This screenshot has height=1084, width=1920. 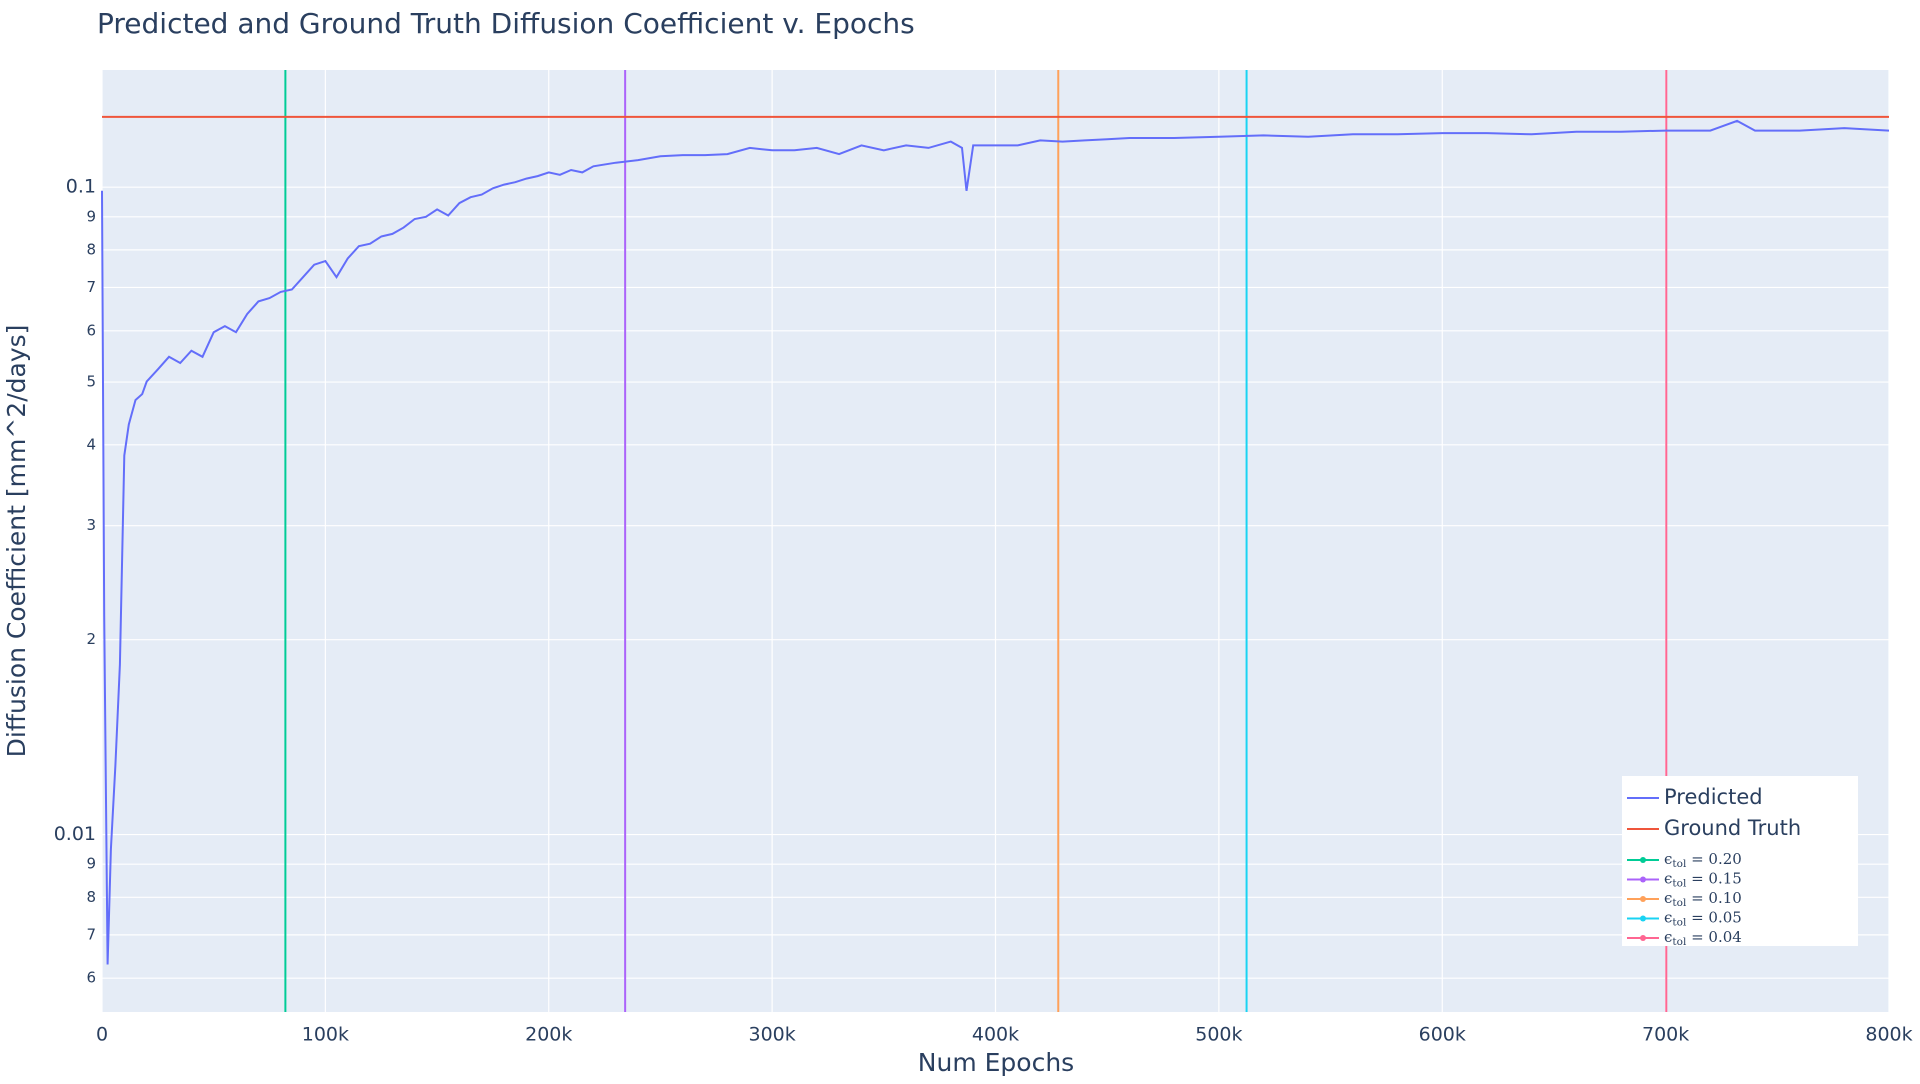 I want to click on y-tick-label: 4, so click(x=91, y=444).